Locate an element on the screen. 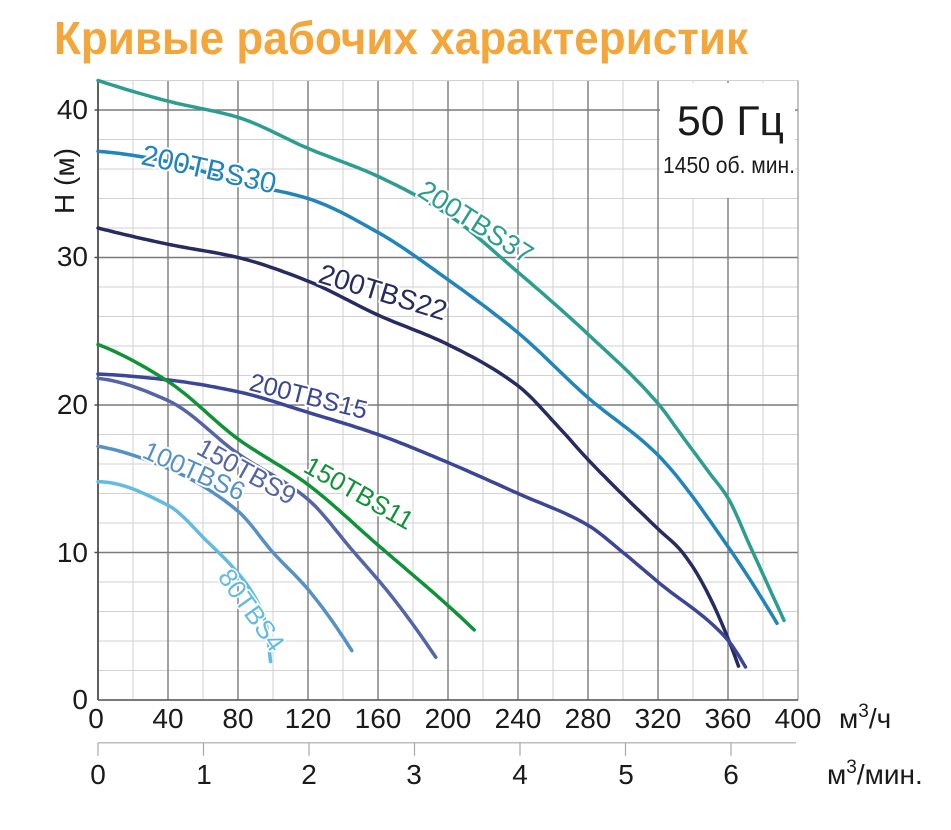 The height and width of the screenshot is (830, 951). svg-text: м3/мин. is located at coordinates (875, 773).